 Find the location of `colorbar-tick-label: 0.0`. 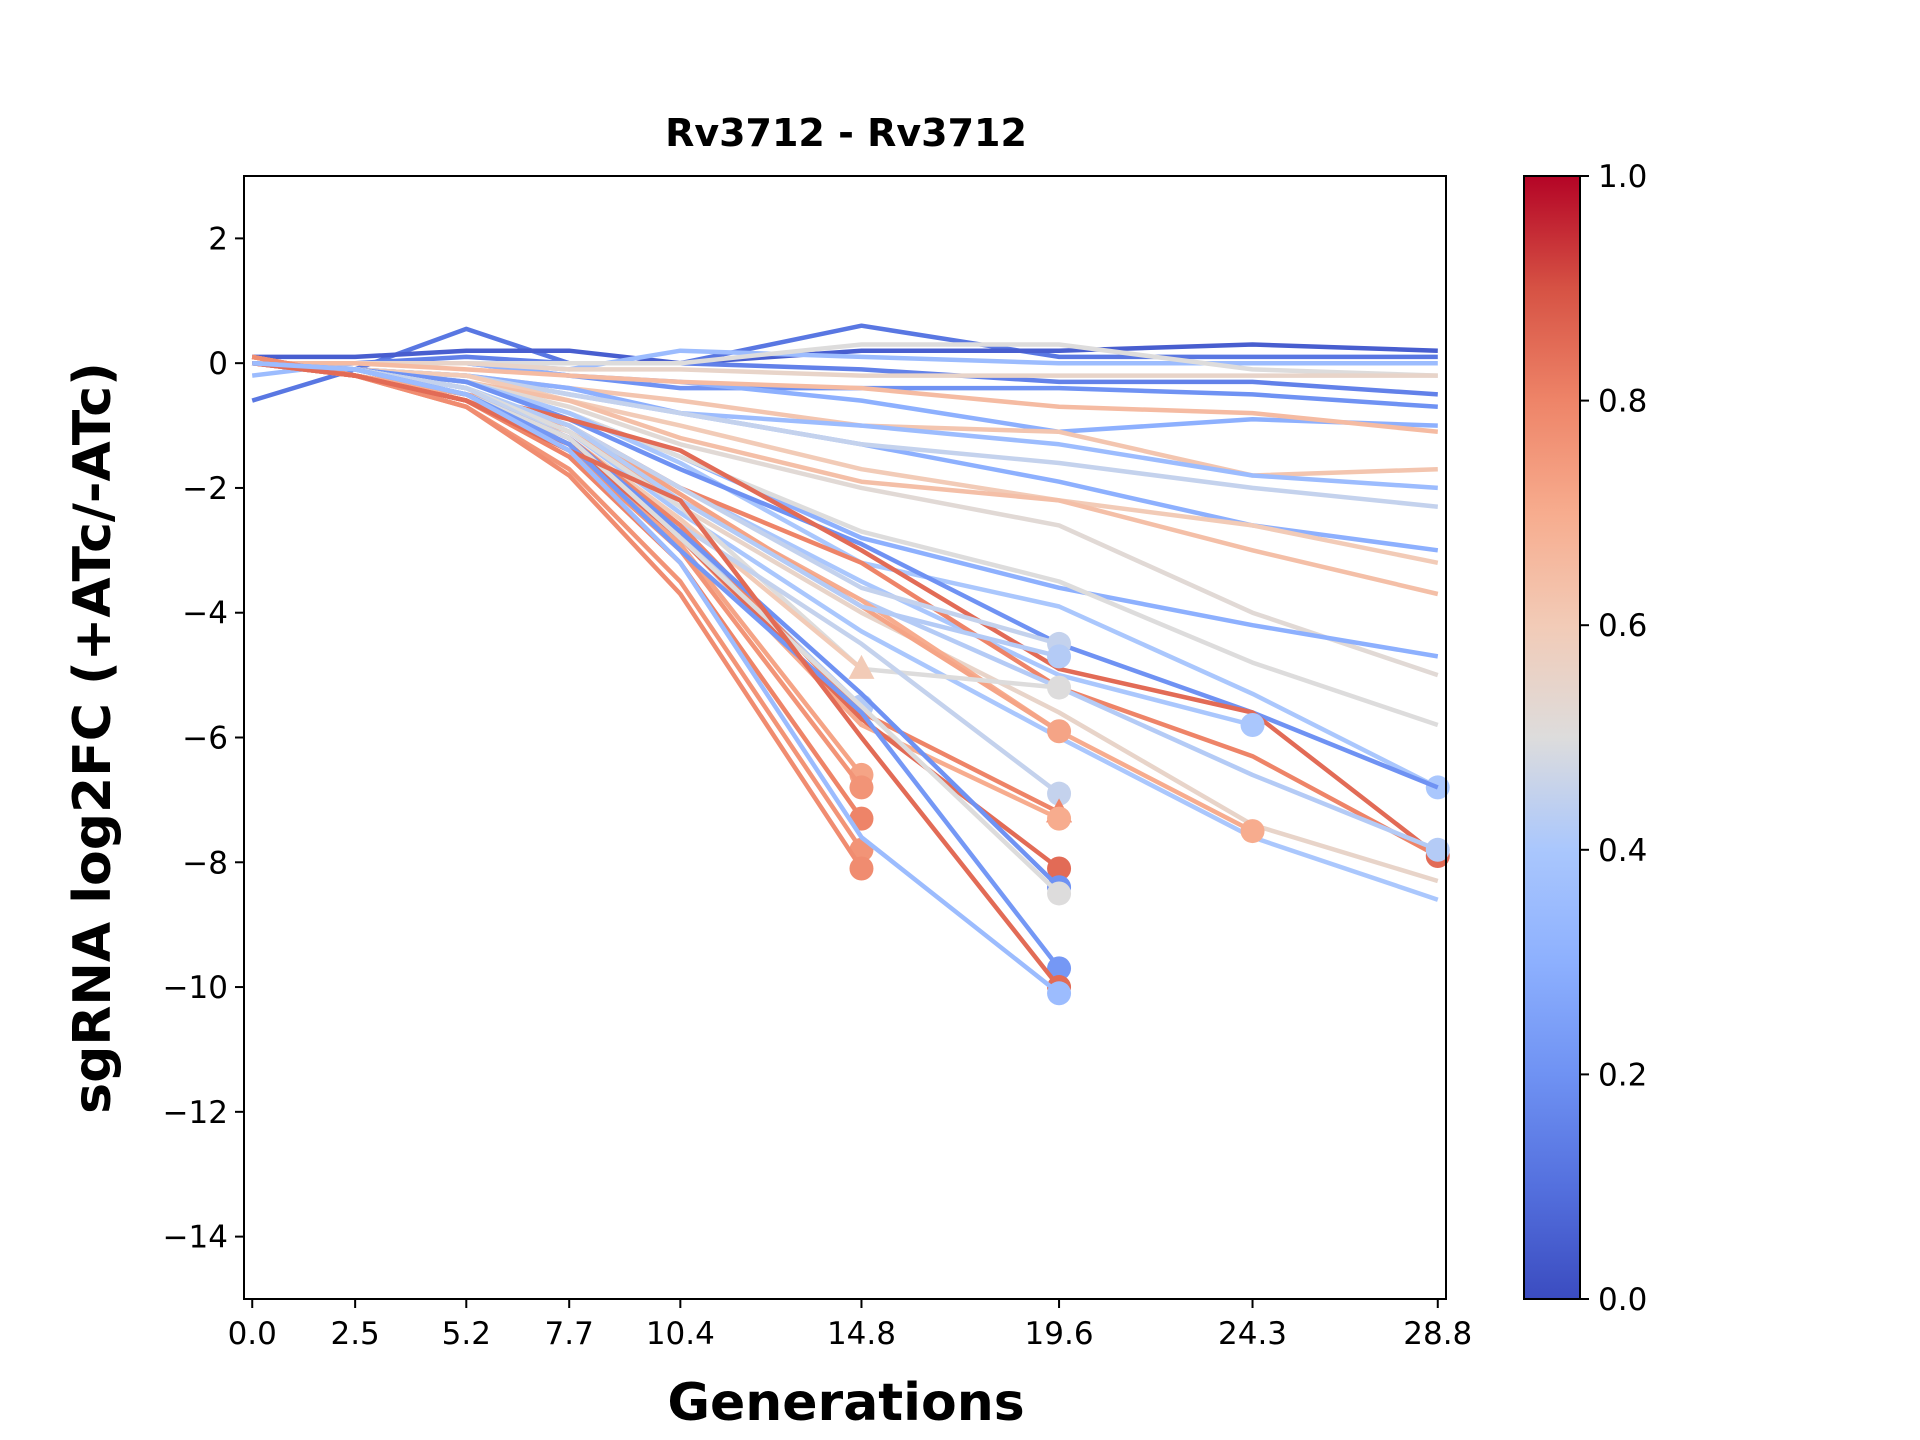

colorbar-tick-label: 0.0 is located at coordinates (1622, 1300).